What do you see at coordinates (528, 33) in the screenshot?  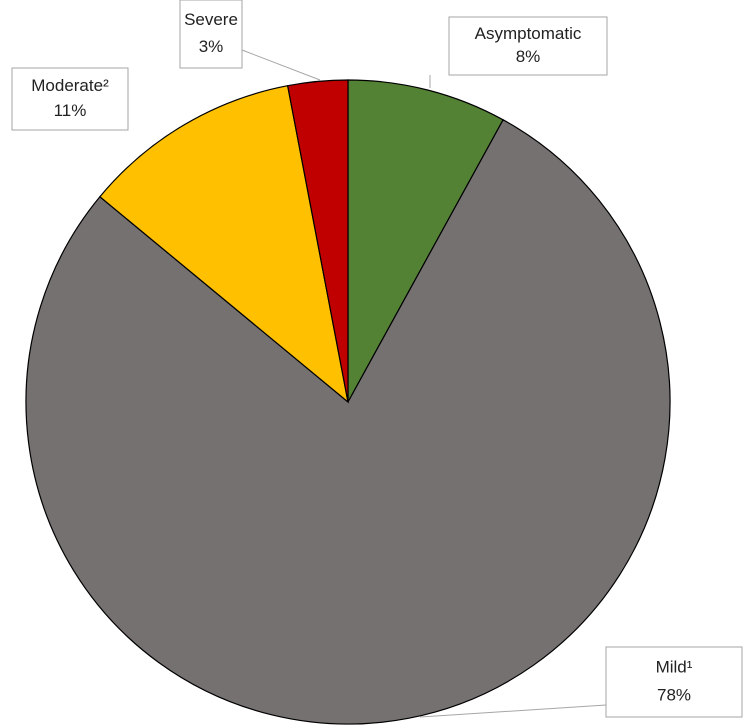 I see `category-label: Asymptomatic` at bounding box center [528, 33].